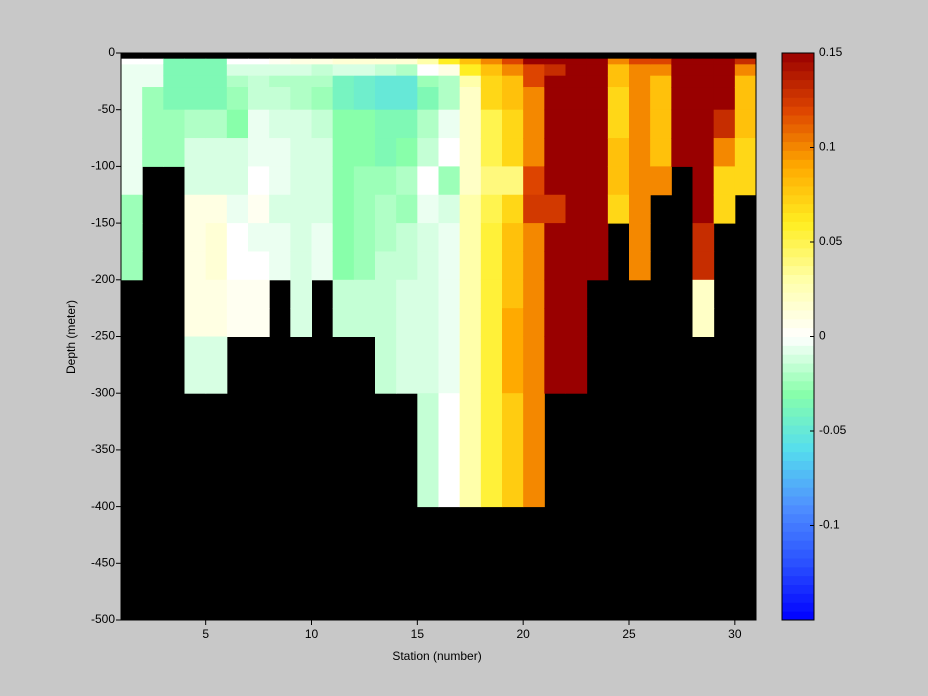  Describe the element at coordinates (833, 430) in the screenshot. I see `colorbar-tick-label: -0.05` at that location.